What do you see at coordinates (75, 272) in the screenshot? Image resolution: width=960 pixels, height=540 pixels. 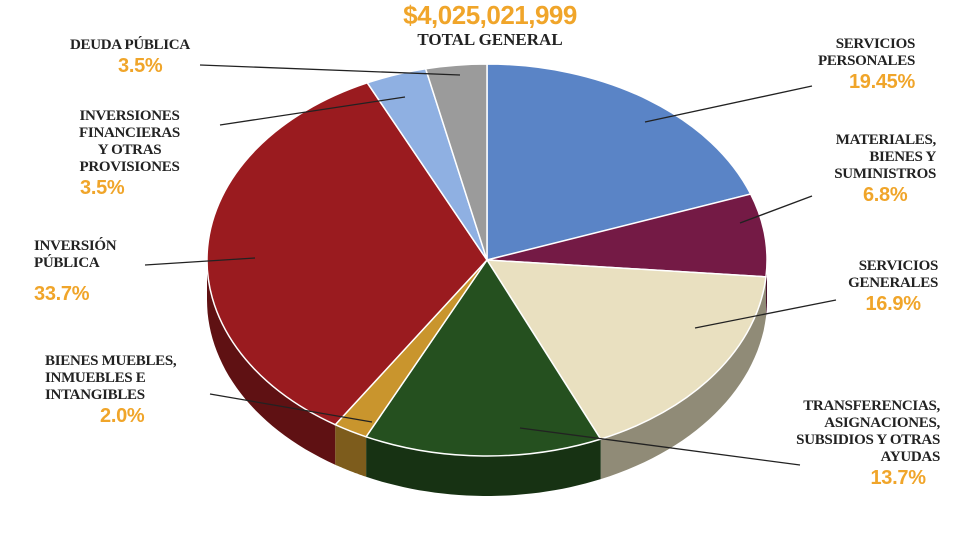 I see `label-inversion-publica: INVERSIÓN PÚBLICA 33.7%` at bounding box center [75, 272].